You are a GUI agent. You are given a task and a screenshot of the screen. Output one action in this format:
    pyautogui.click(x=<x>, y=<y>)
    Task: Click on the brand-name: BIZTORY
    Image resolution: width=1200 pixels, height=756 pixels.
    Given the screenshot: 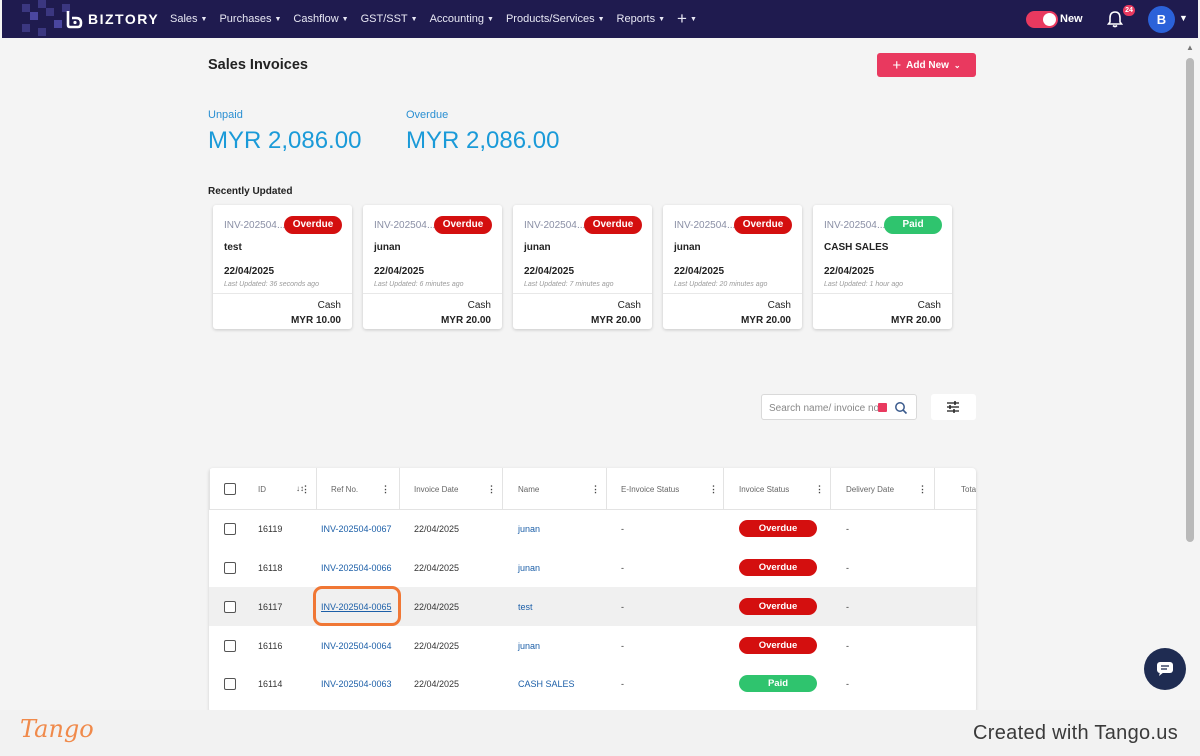 What is the action you would take?
    pyautogui.click(x=124, y=19)
    